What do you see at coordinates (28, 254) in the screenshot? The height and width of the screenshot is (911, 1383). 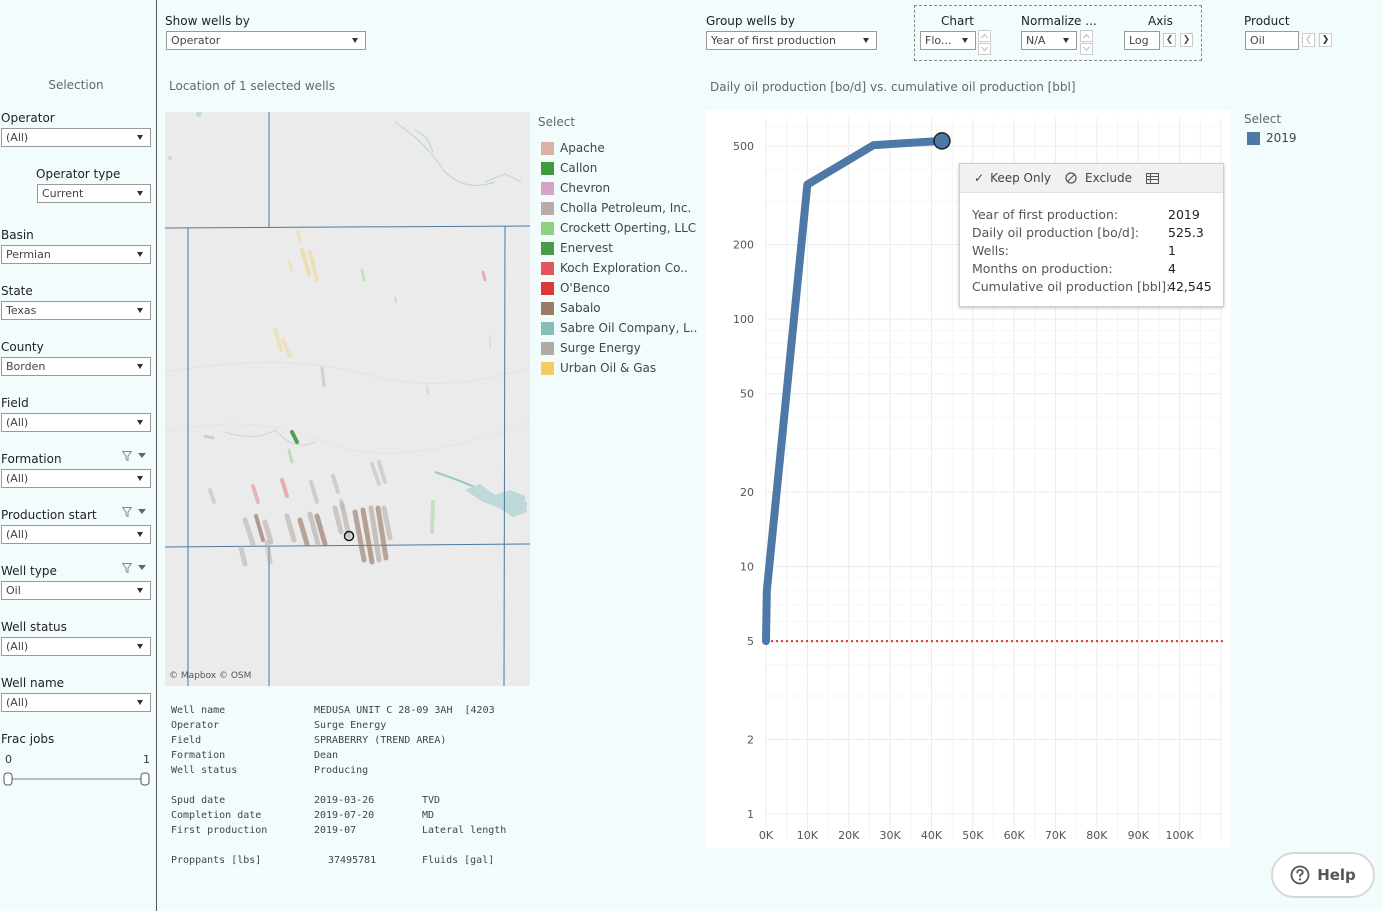 I see `basin-filter-value: Permian` at bounding box center [28, 254].